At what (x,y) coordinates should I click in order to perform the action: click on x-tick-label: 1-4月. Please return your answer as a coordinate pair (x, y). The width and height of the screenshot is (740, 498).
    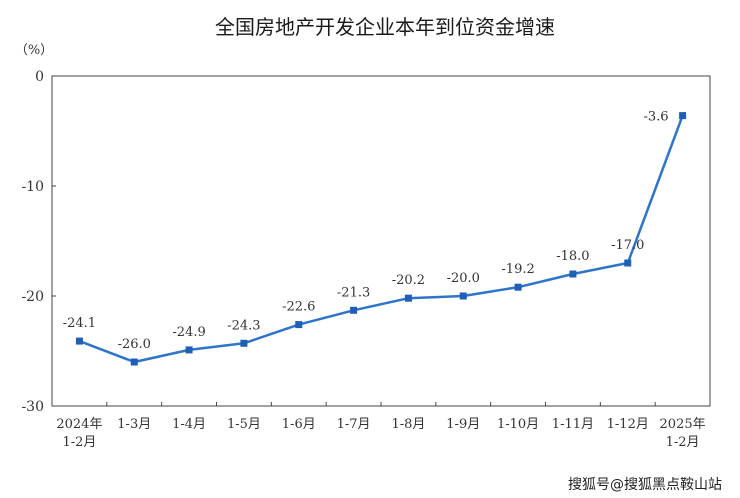
    Looking at the image, I should click on (189, 424).